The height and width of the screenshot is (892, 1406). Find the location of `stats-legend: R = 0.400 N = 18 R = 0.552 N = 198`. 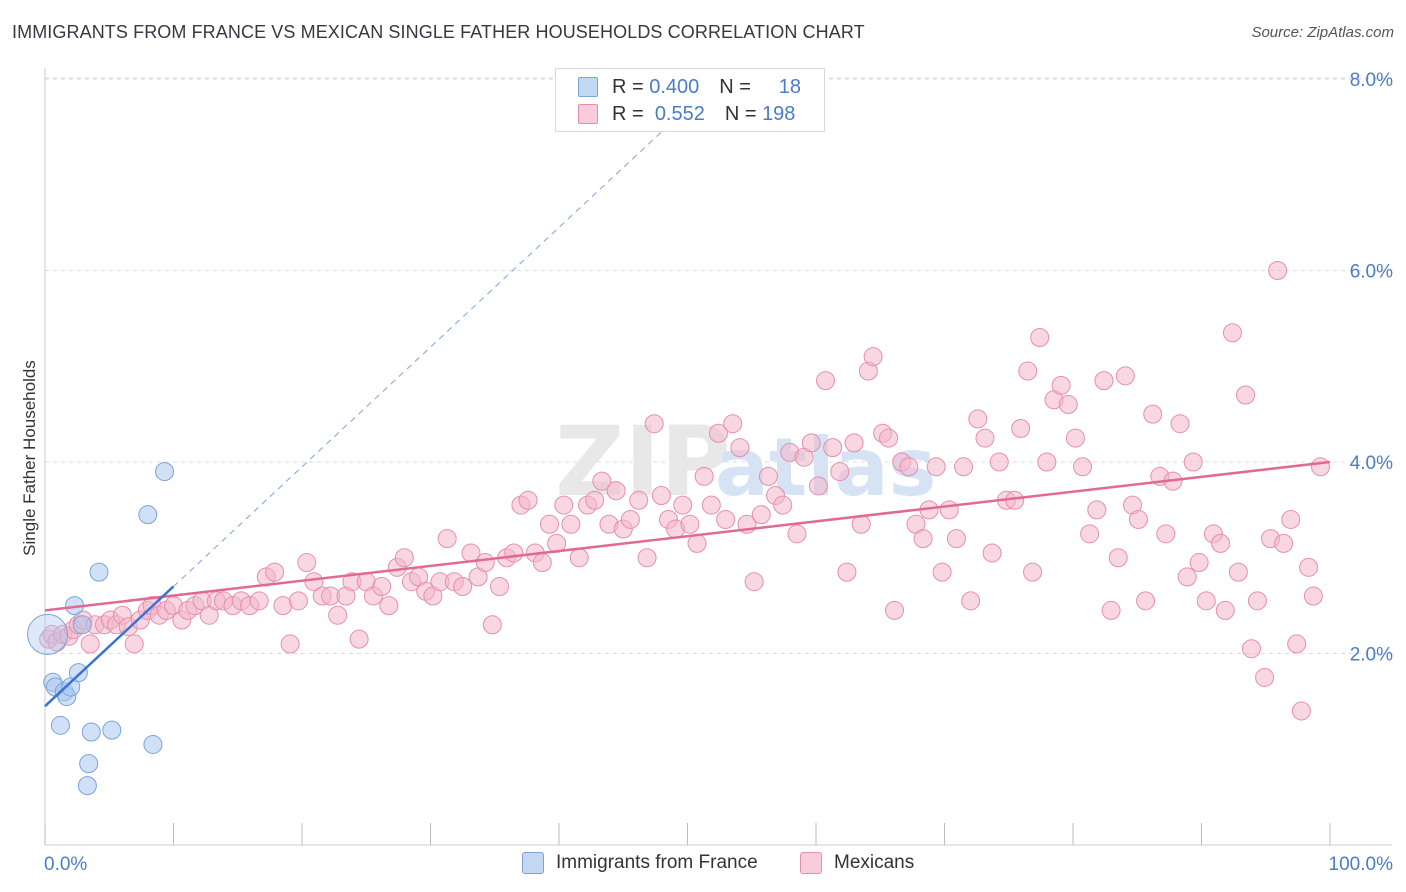

stats-legend: R = 0.400 N = 18 R = 0.552 N = 198 is located at coordinates (690, 100).